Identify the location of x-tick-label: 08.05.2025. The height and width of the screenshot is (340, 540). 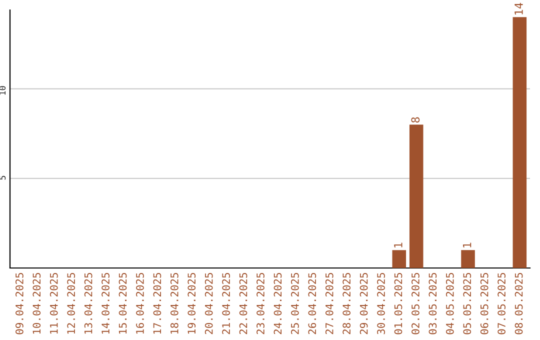
(518, 303).